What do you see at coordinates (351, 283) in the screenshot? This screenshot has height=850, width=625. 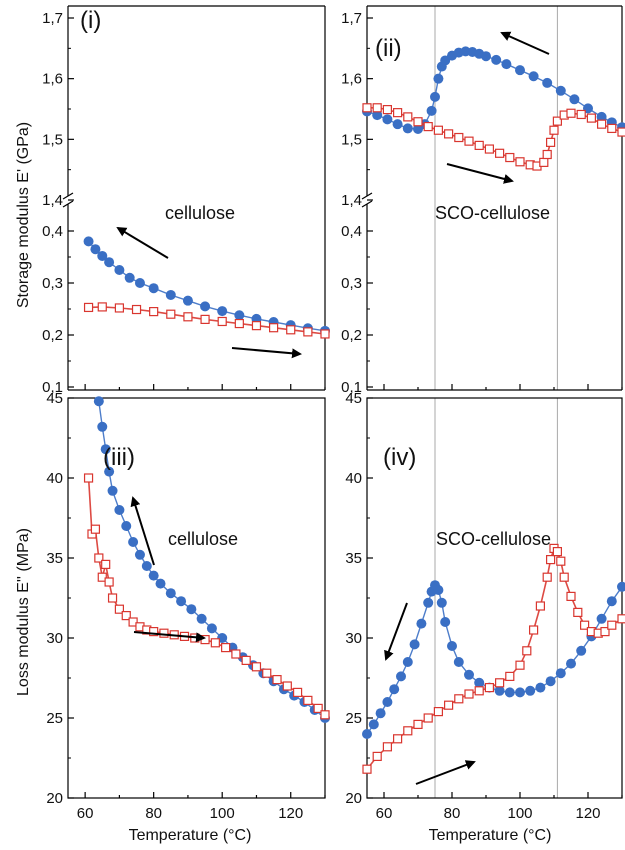 I see `p1-y-tick-label: 0,3` at bounding box center [351, 283].